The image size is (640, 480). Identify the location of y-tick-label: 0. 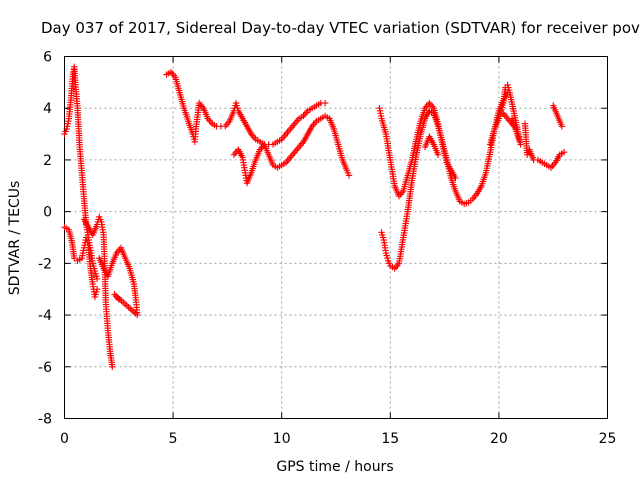
(47, 213).